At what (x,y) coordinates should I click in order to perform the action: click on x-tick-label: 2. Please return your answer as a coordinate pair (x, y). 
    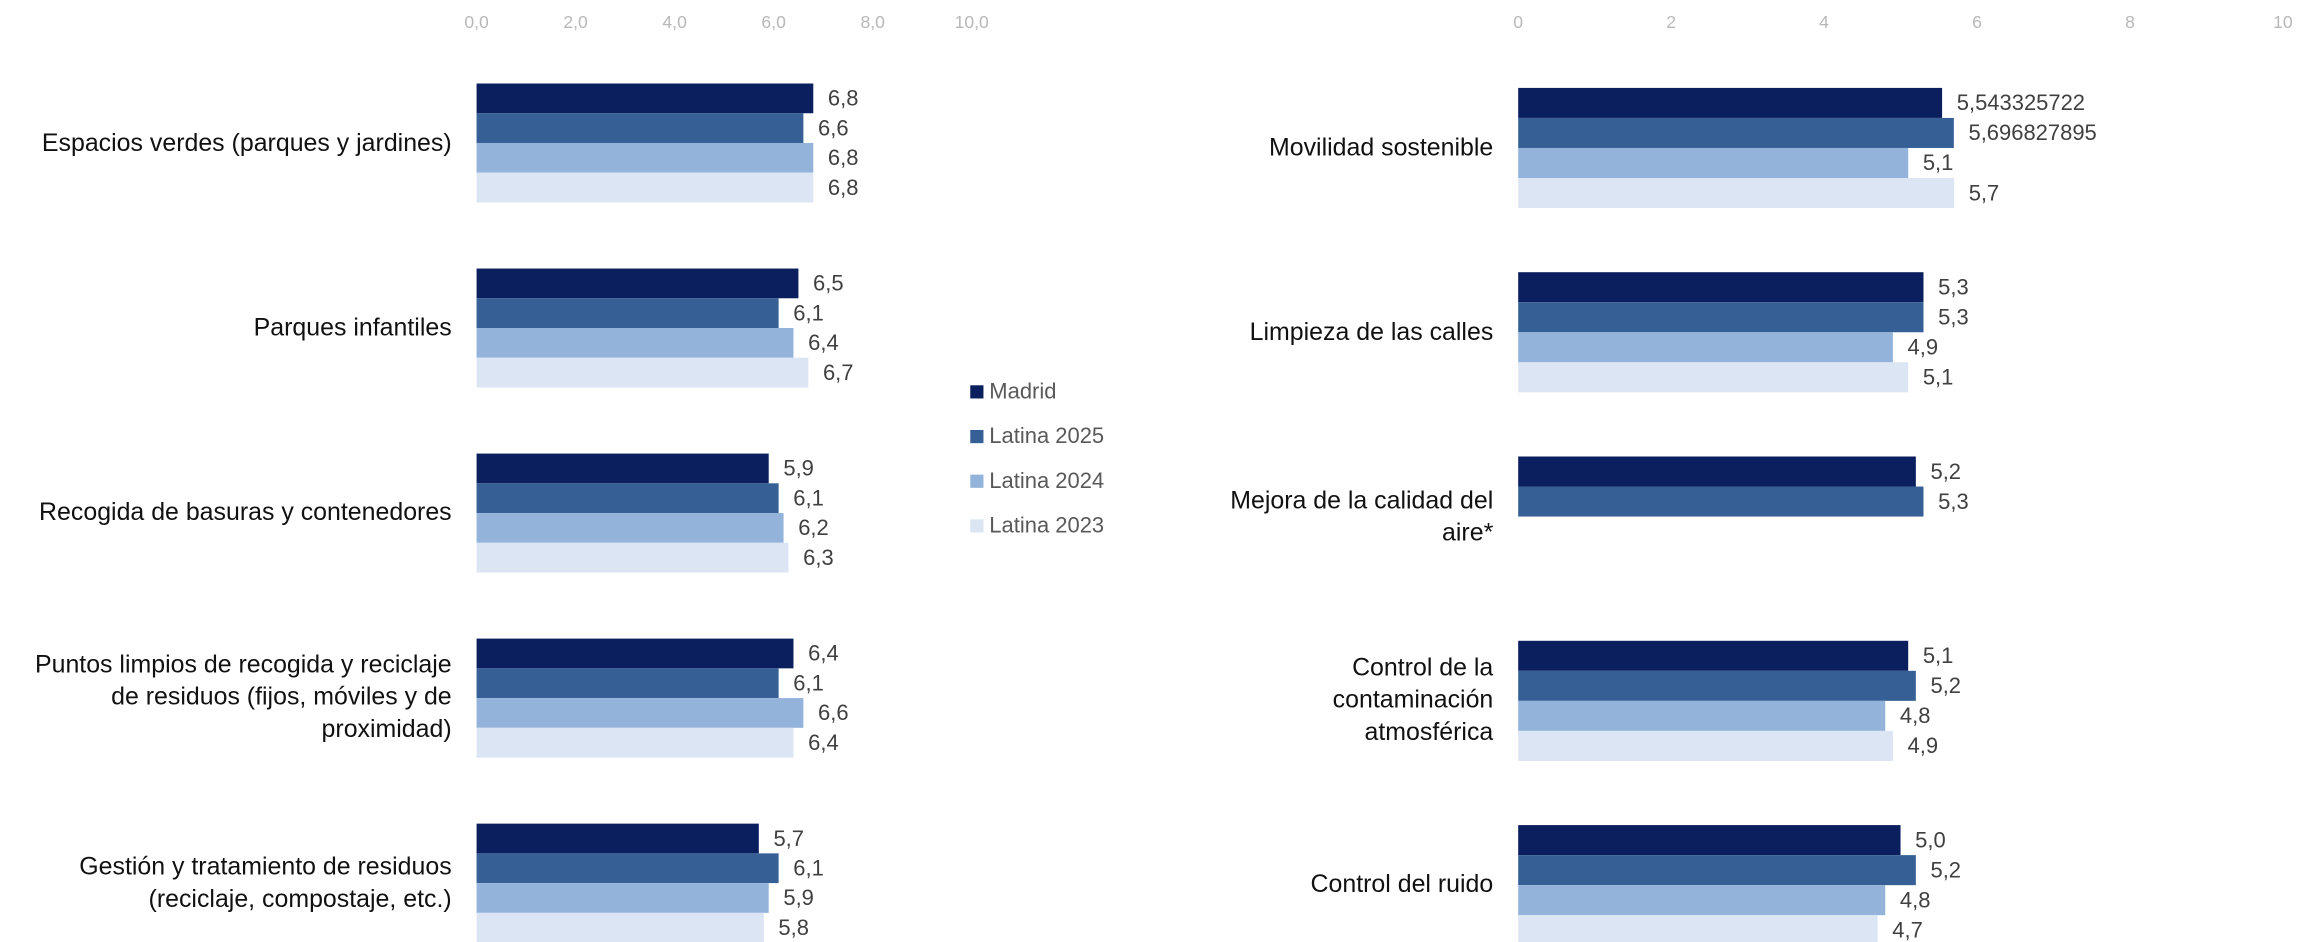
    Looking at the image, I should click on (1671, 22).